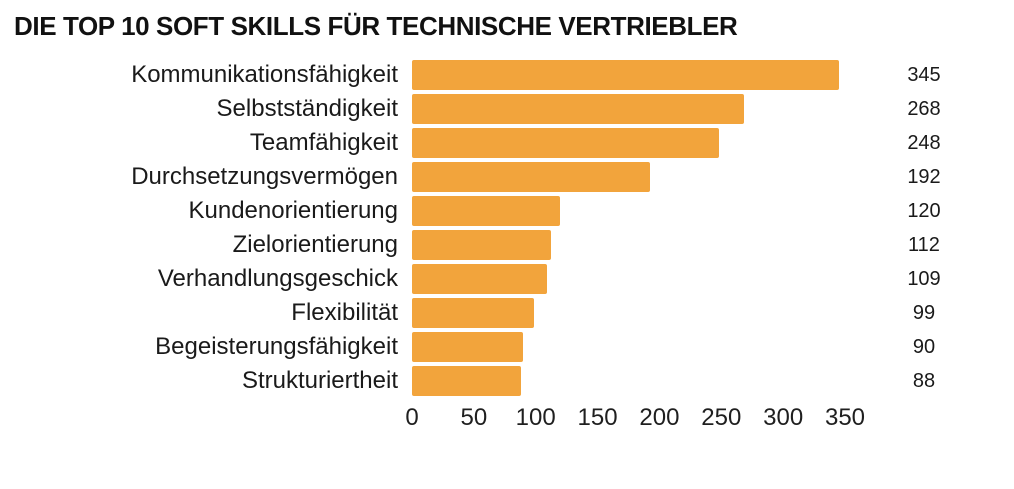  What do you see at coordinates (474, 417) in the screenshot?
I see `x-axis-tick: 50` at bounding box center [474, 417].